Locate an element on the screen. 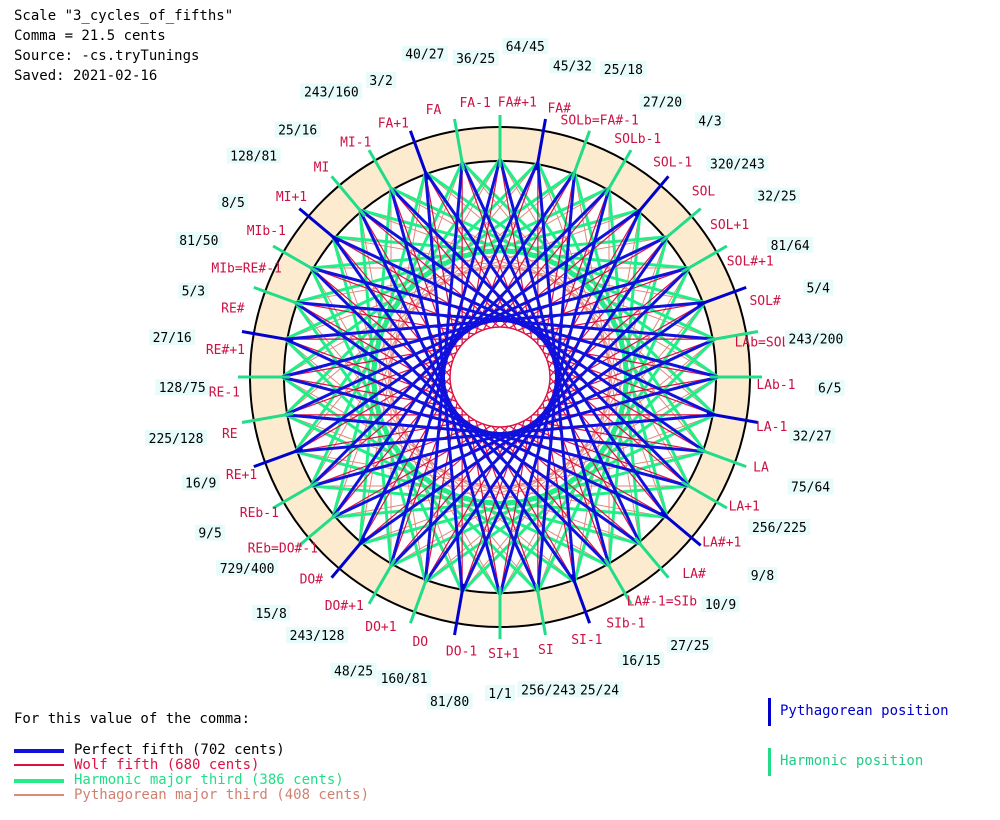  note-label: LA# is located at coordinates (694, 574).